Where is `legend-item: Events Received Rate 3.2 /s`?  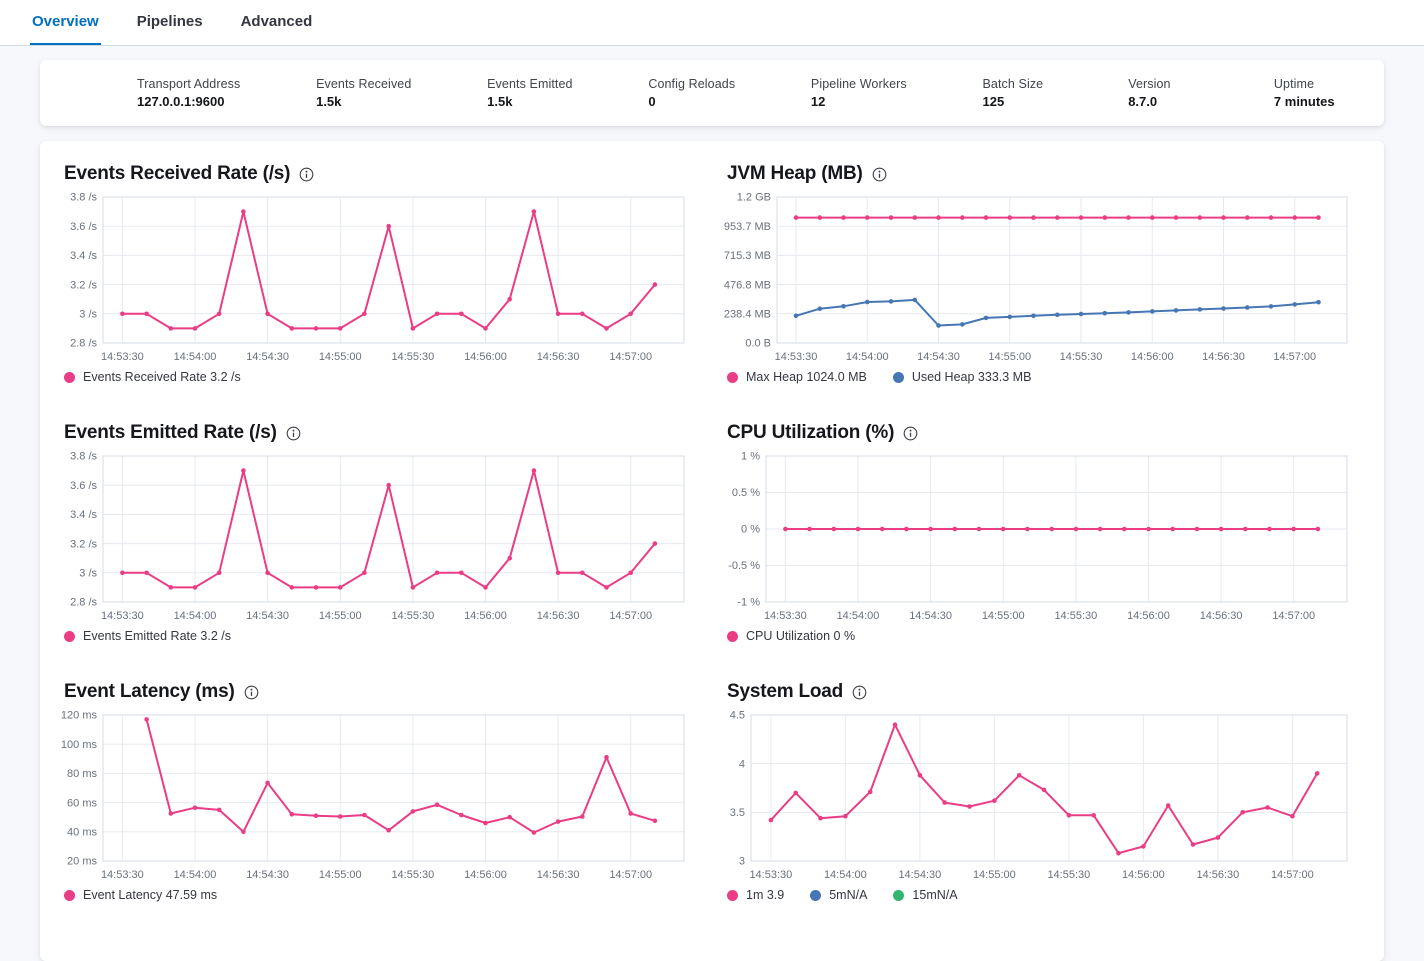 legend-item: Events Received Rate 3.2 /s is located at coordinates (152, 377).